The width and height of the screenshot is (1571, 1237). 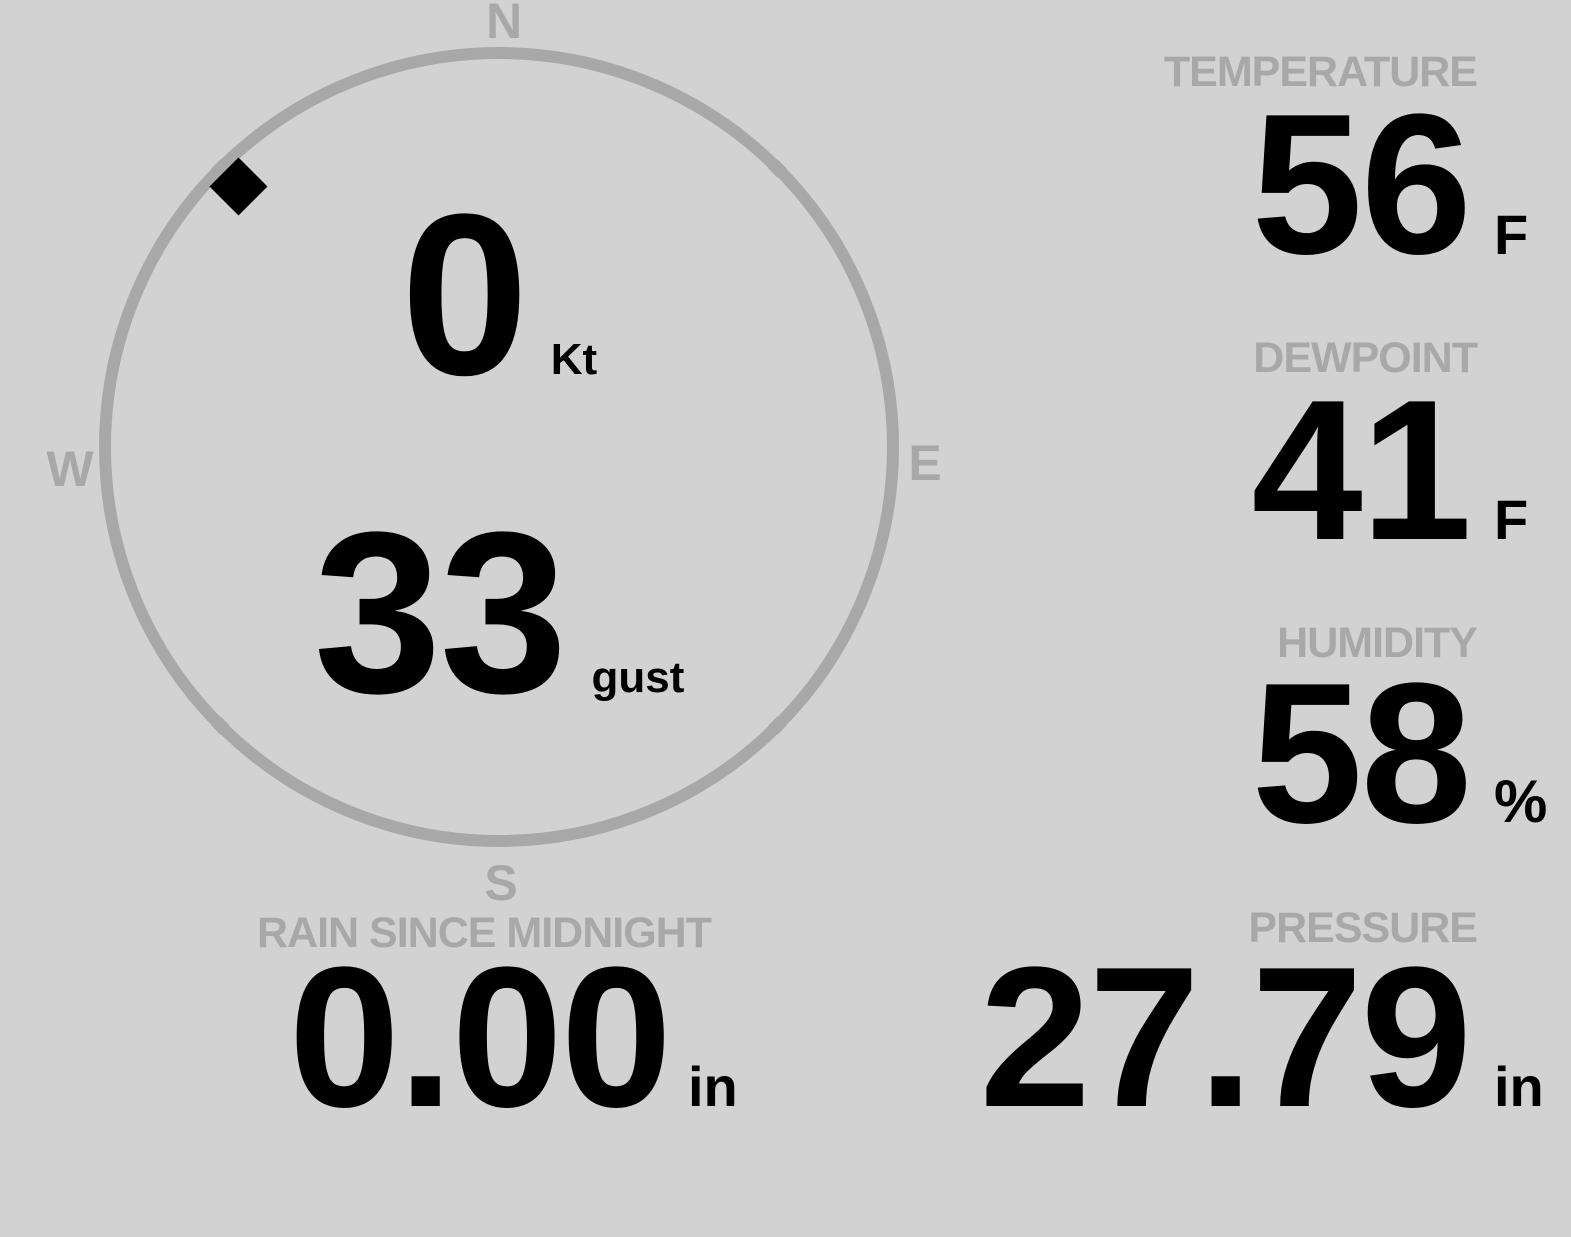 What do you see at coordinates (638, 677) in the screenshot?
I see `wind-gust-unit: gust` at bounding box center [638, 677].